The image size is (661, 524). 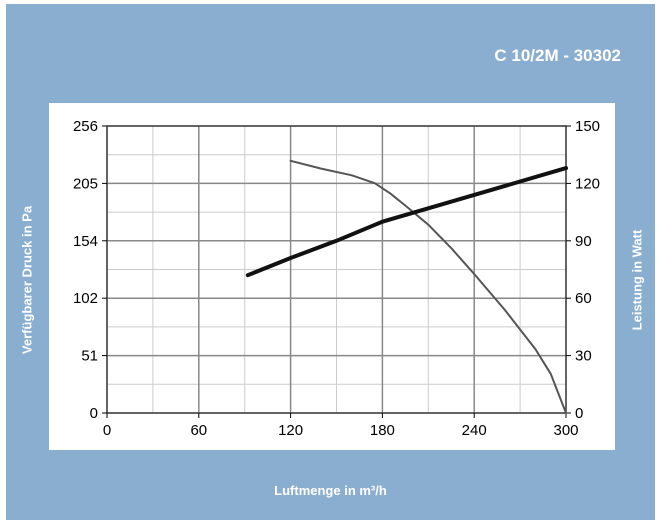 What do you see at coordinates (474, 430) in the screenshot?
I see `x-tick-label: 240` at bounding box center [474, 430].